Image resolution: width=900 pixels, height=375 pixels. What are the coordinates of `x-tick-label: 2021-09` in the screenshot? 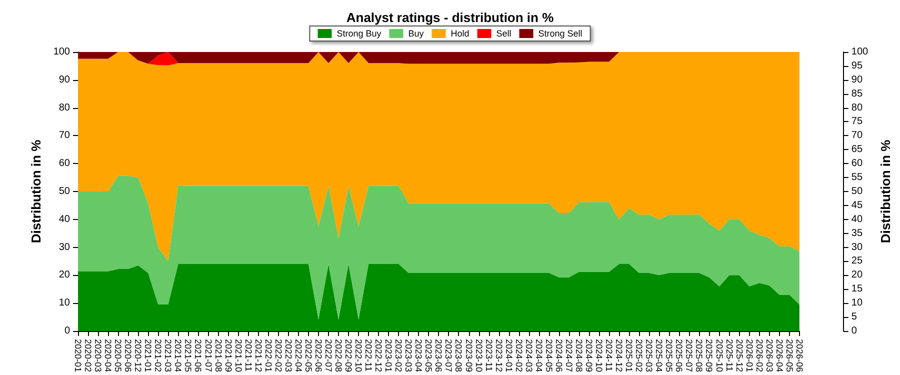 It's located at (228, 355).